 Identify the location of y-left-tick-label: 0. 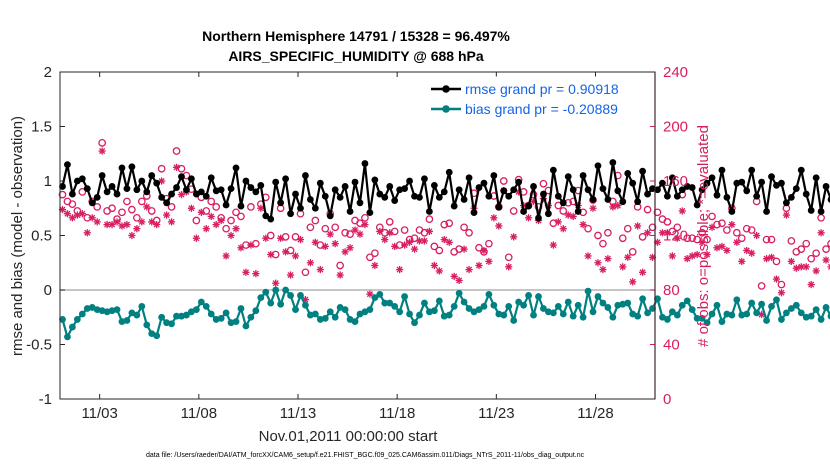
(48, 290).